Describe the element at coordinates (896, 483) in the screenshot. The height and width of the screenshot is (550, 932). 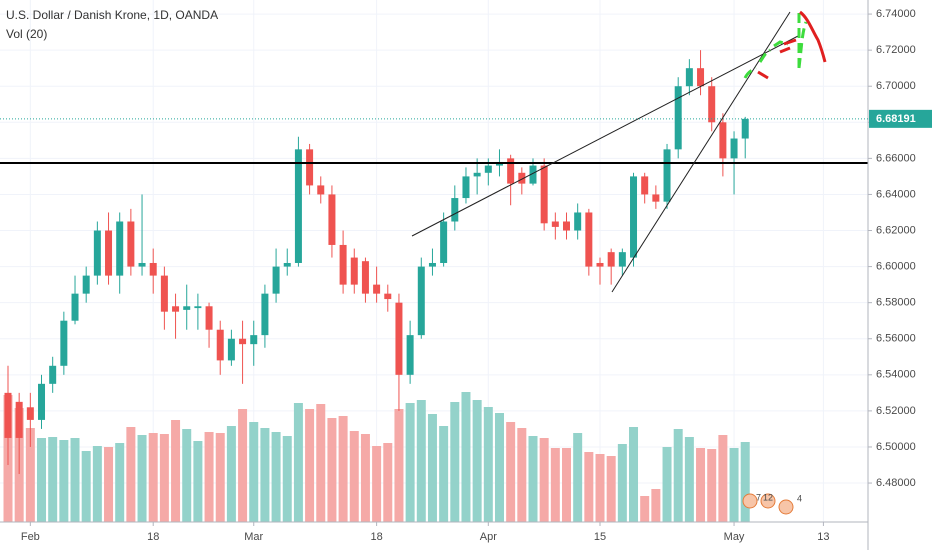
I see `y-tick-label: 6.48000` at that location.